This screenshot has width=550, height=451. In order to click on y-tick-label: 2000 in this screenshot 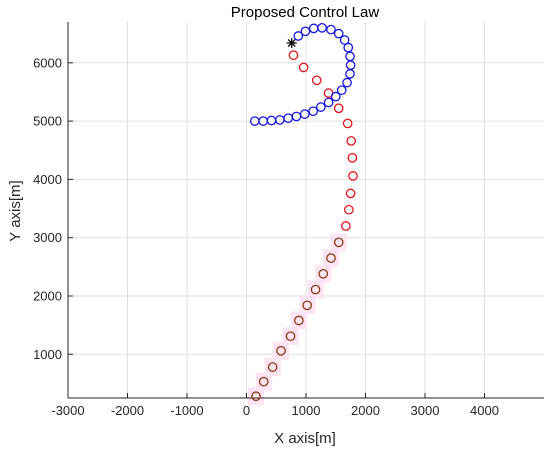, I will do `click(47, 295)`.